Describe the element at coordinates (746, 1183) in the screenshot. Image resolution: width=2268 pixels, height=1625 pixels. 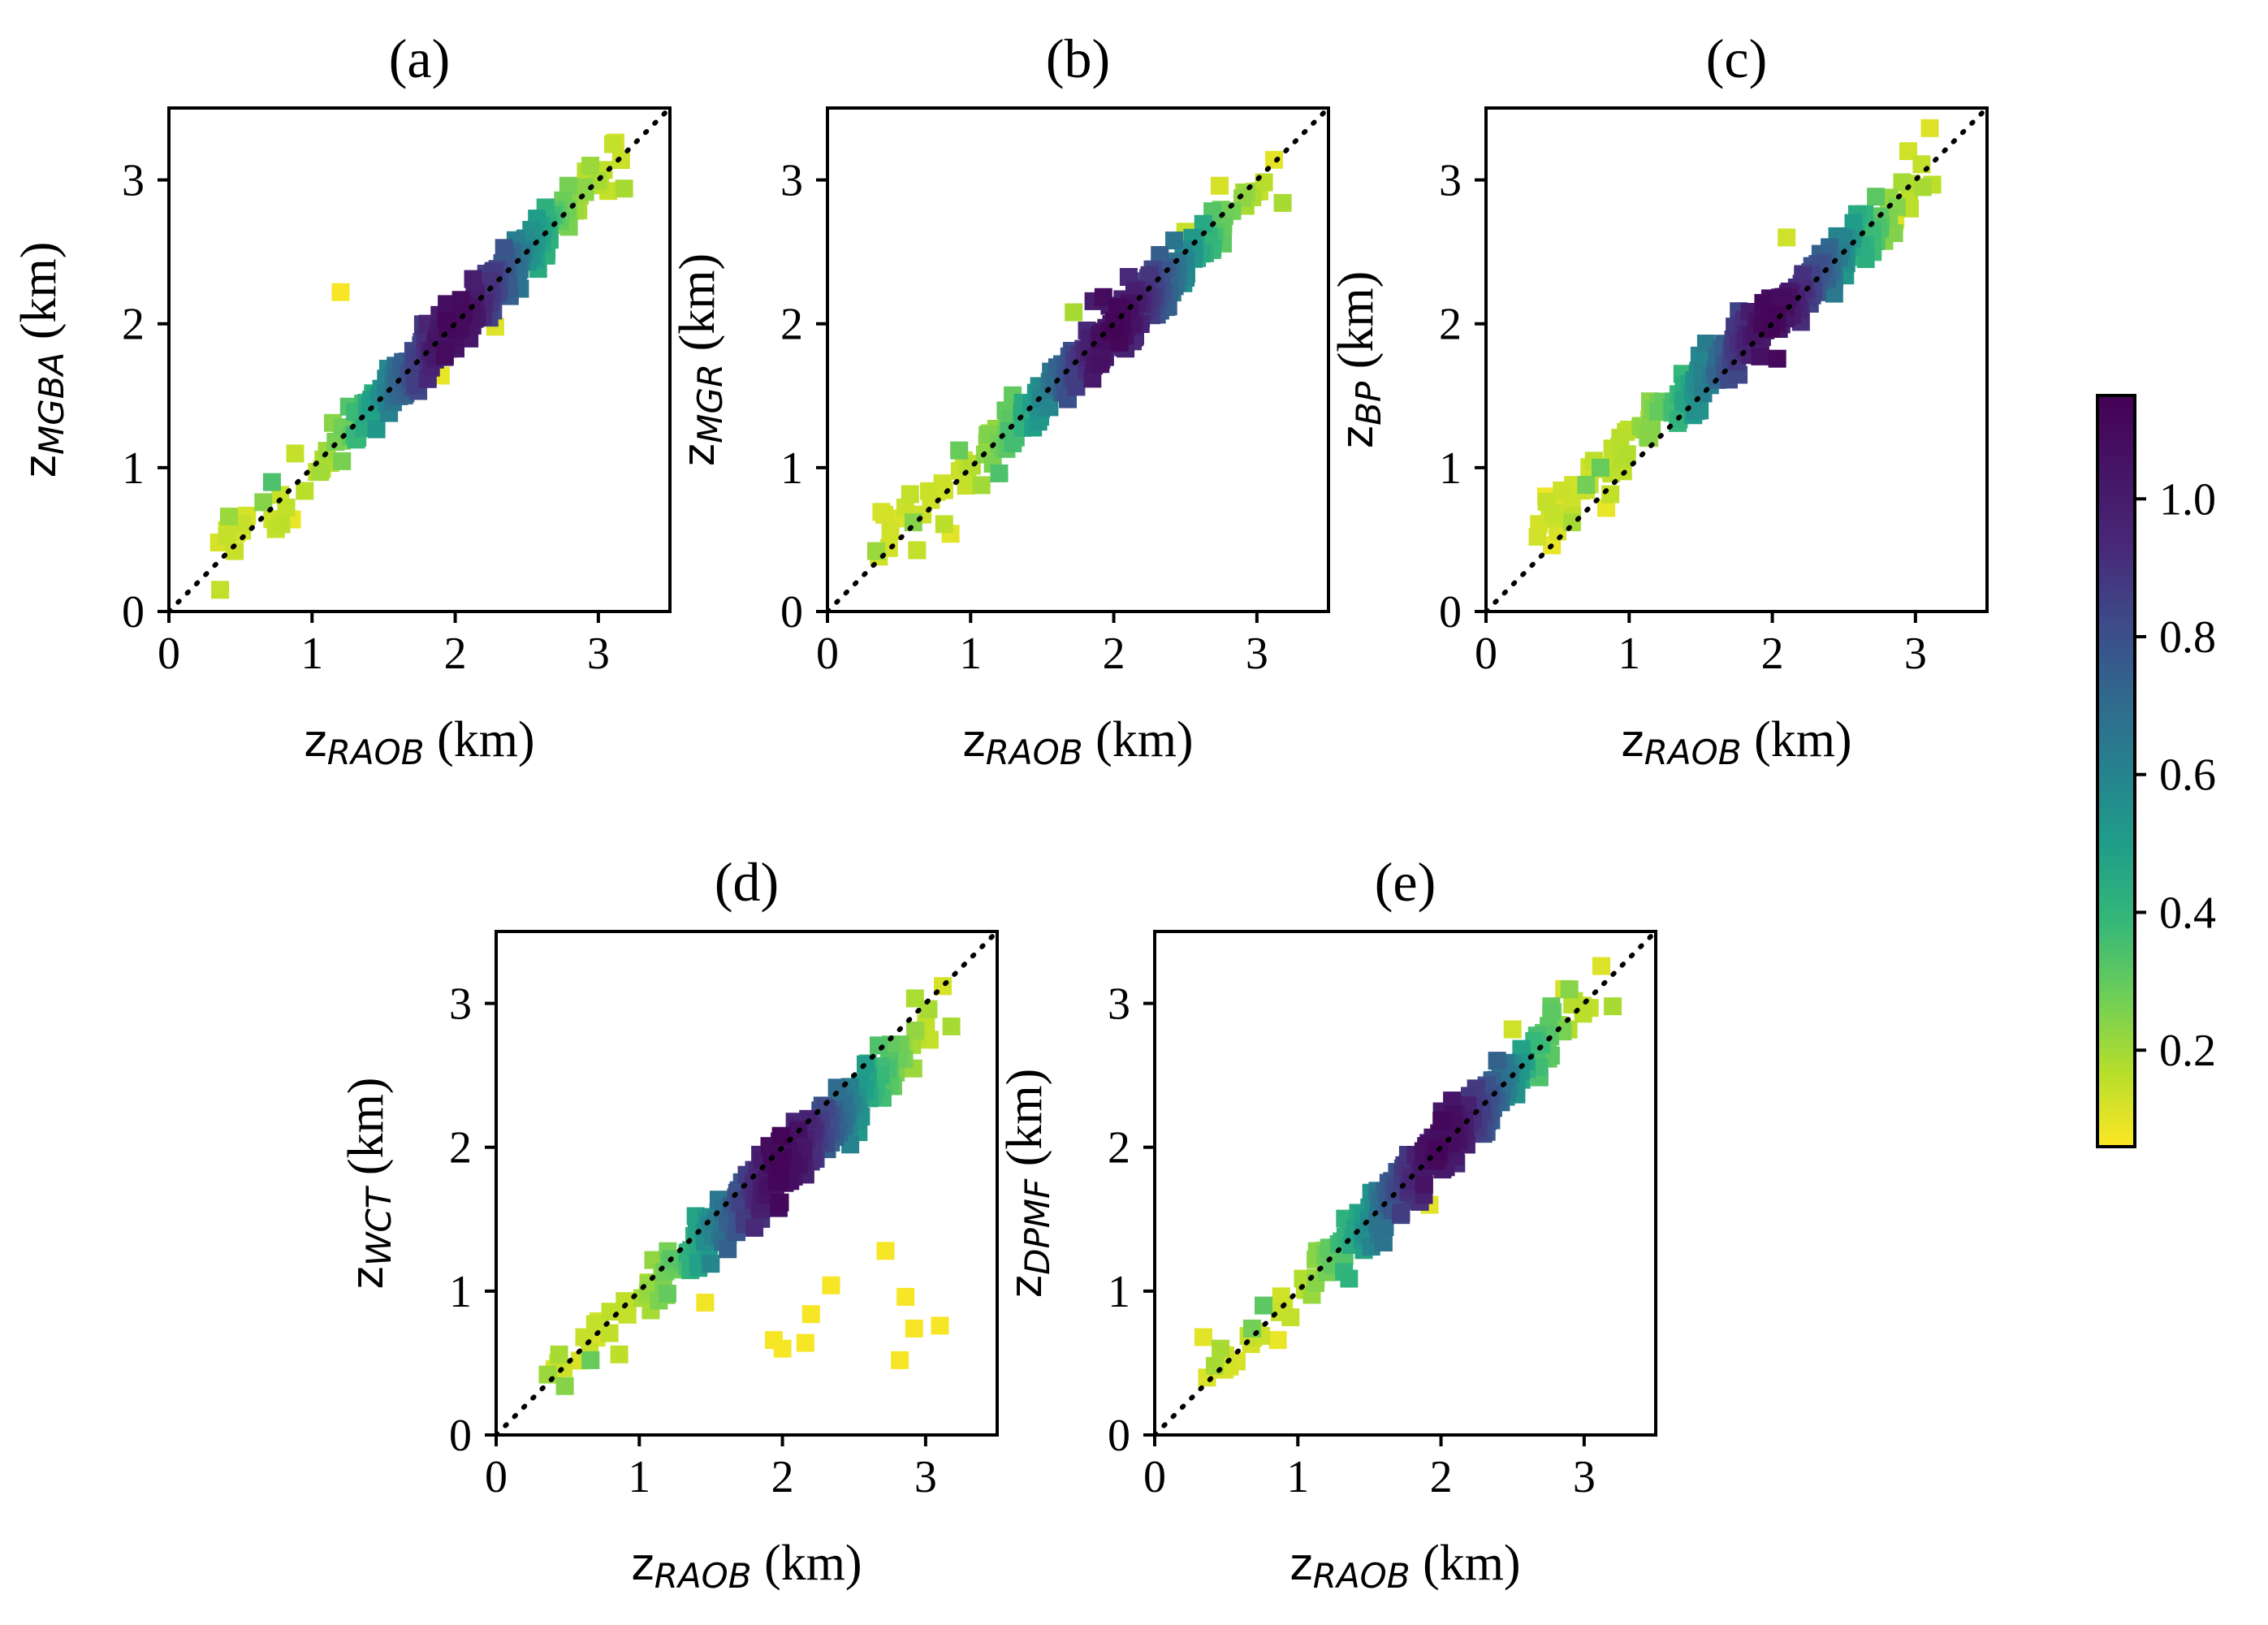
I see `plot-area-d` at that location.